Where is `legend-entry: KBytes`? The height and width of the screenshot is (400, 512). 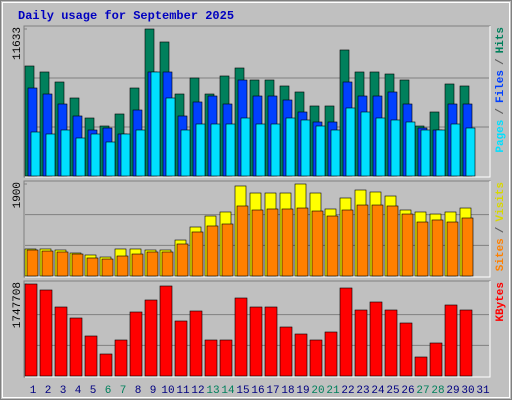
legend-entry: KBytes is located at coordinates (501, 302).